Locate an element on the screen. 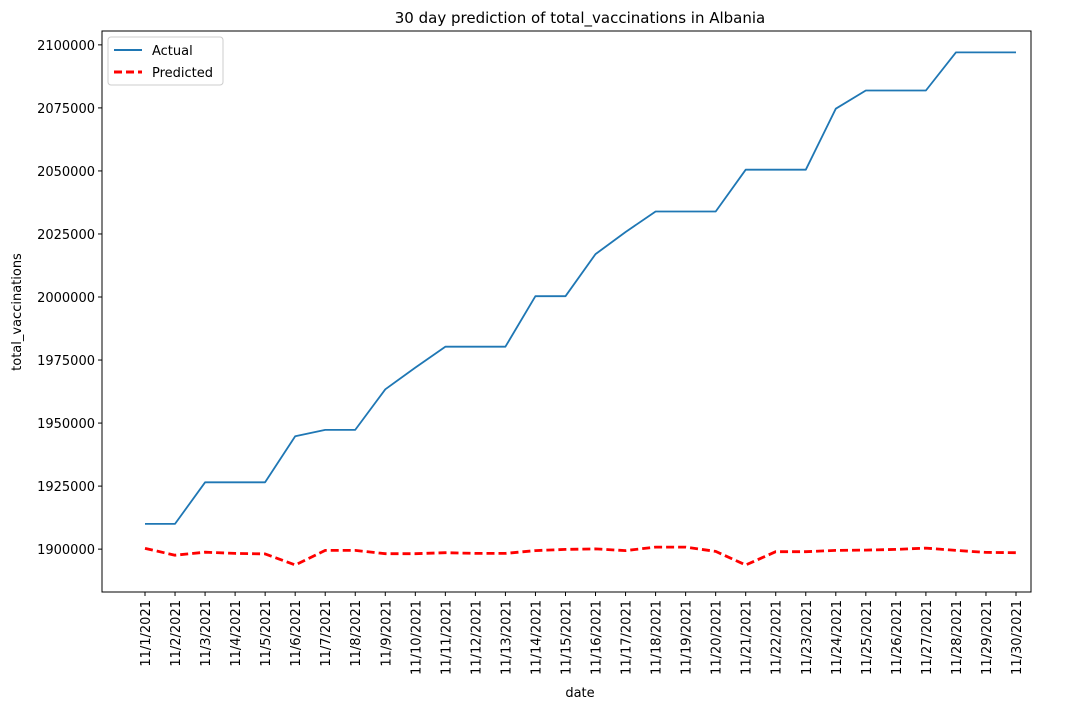 This screenshot has width=1070, height=709. y-tick-label: 2100000 is located at coordinates (66, 46).